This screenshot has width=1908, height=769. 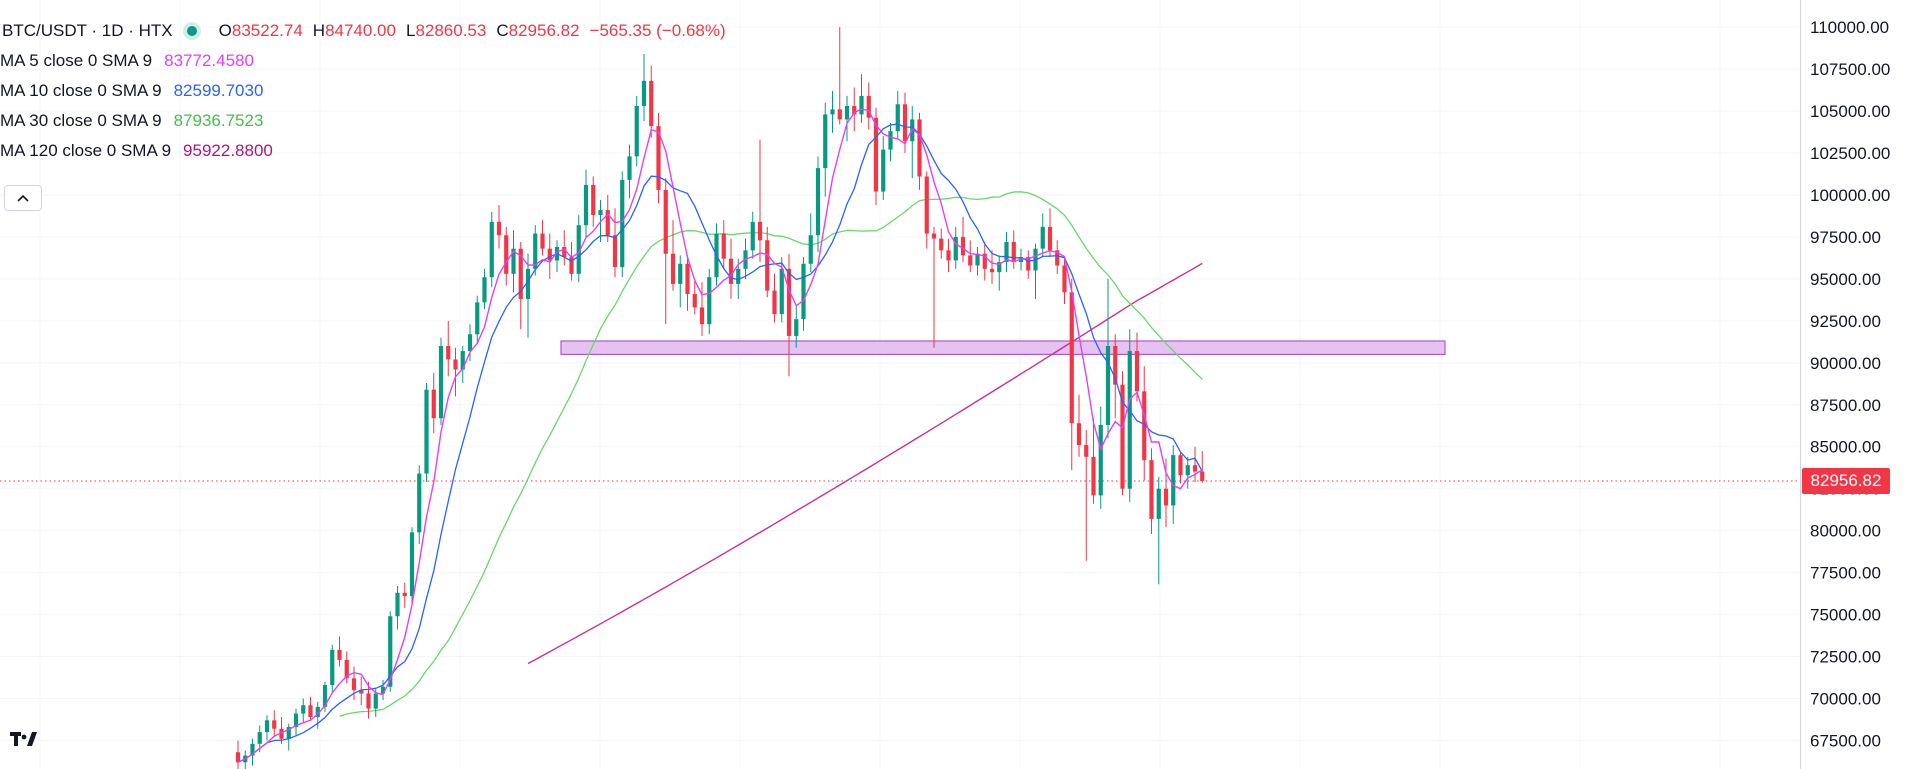 I want to click on last-price-badge: 82956.82, so click(x=1846, y=481).